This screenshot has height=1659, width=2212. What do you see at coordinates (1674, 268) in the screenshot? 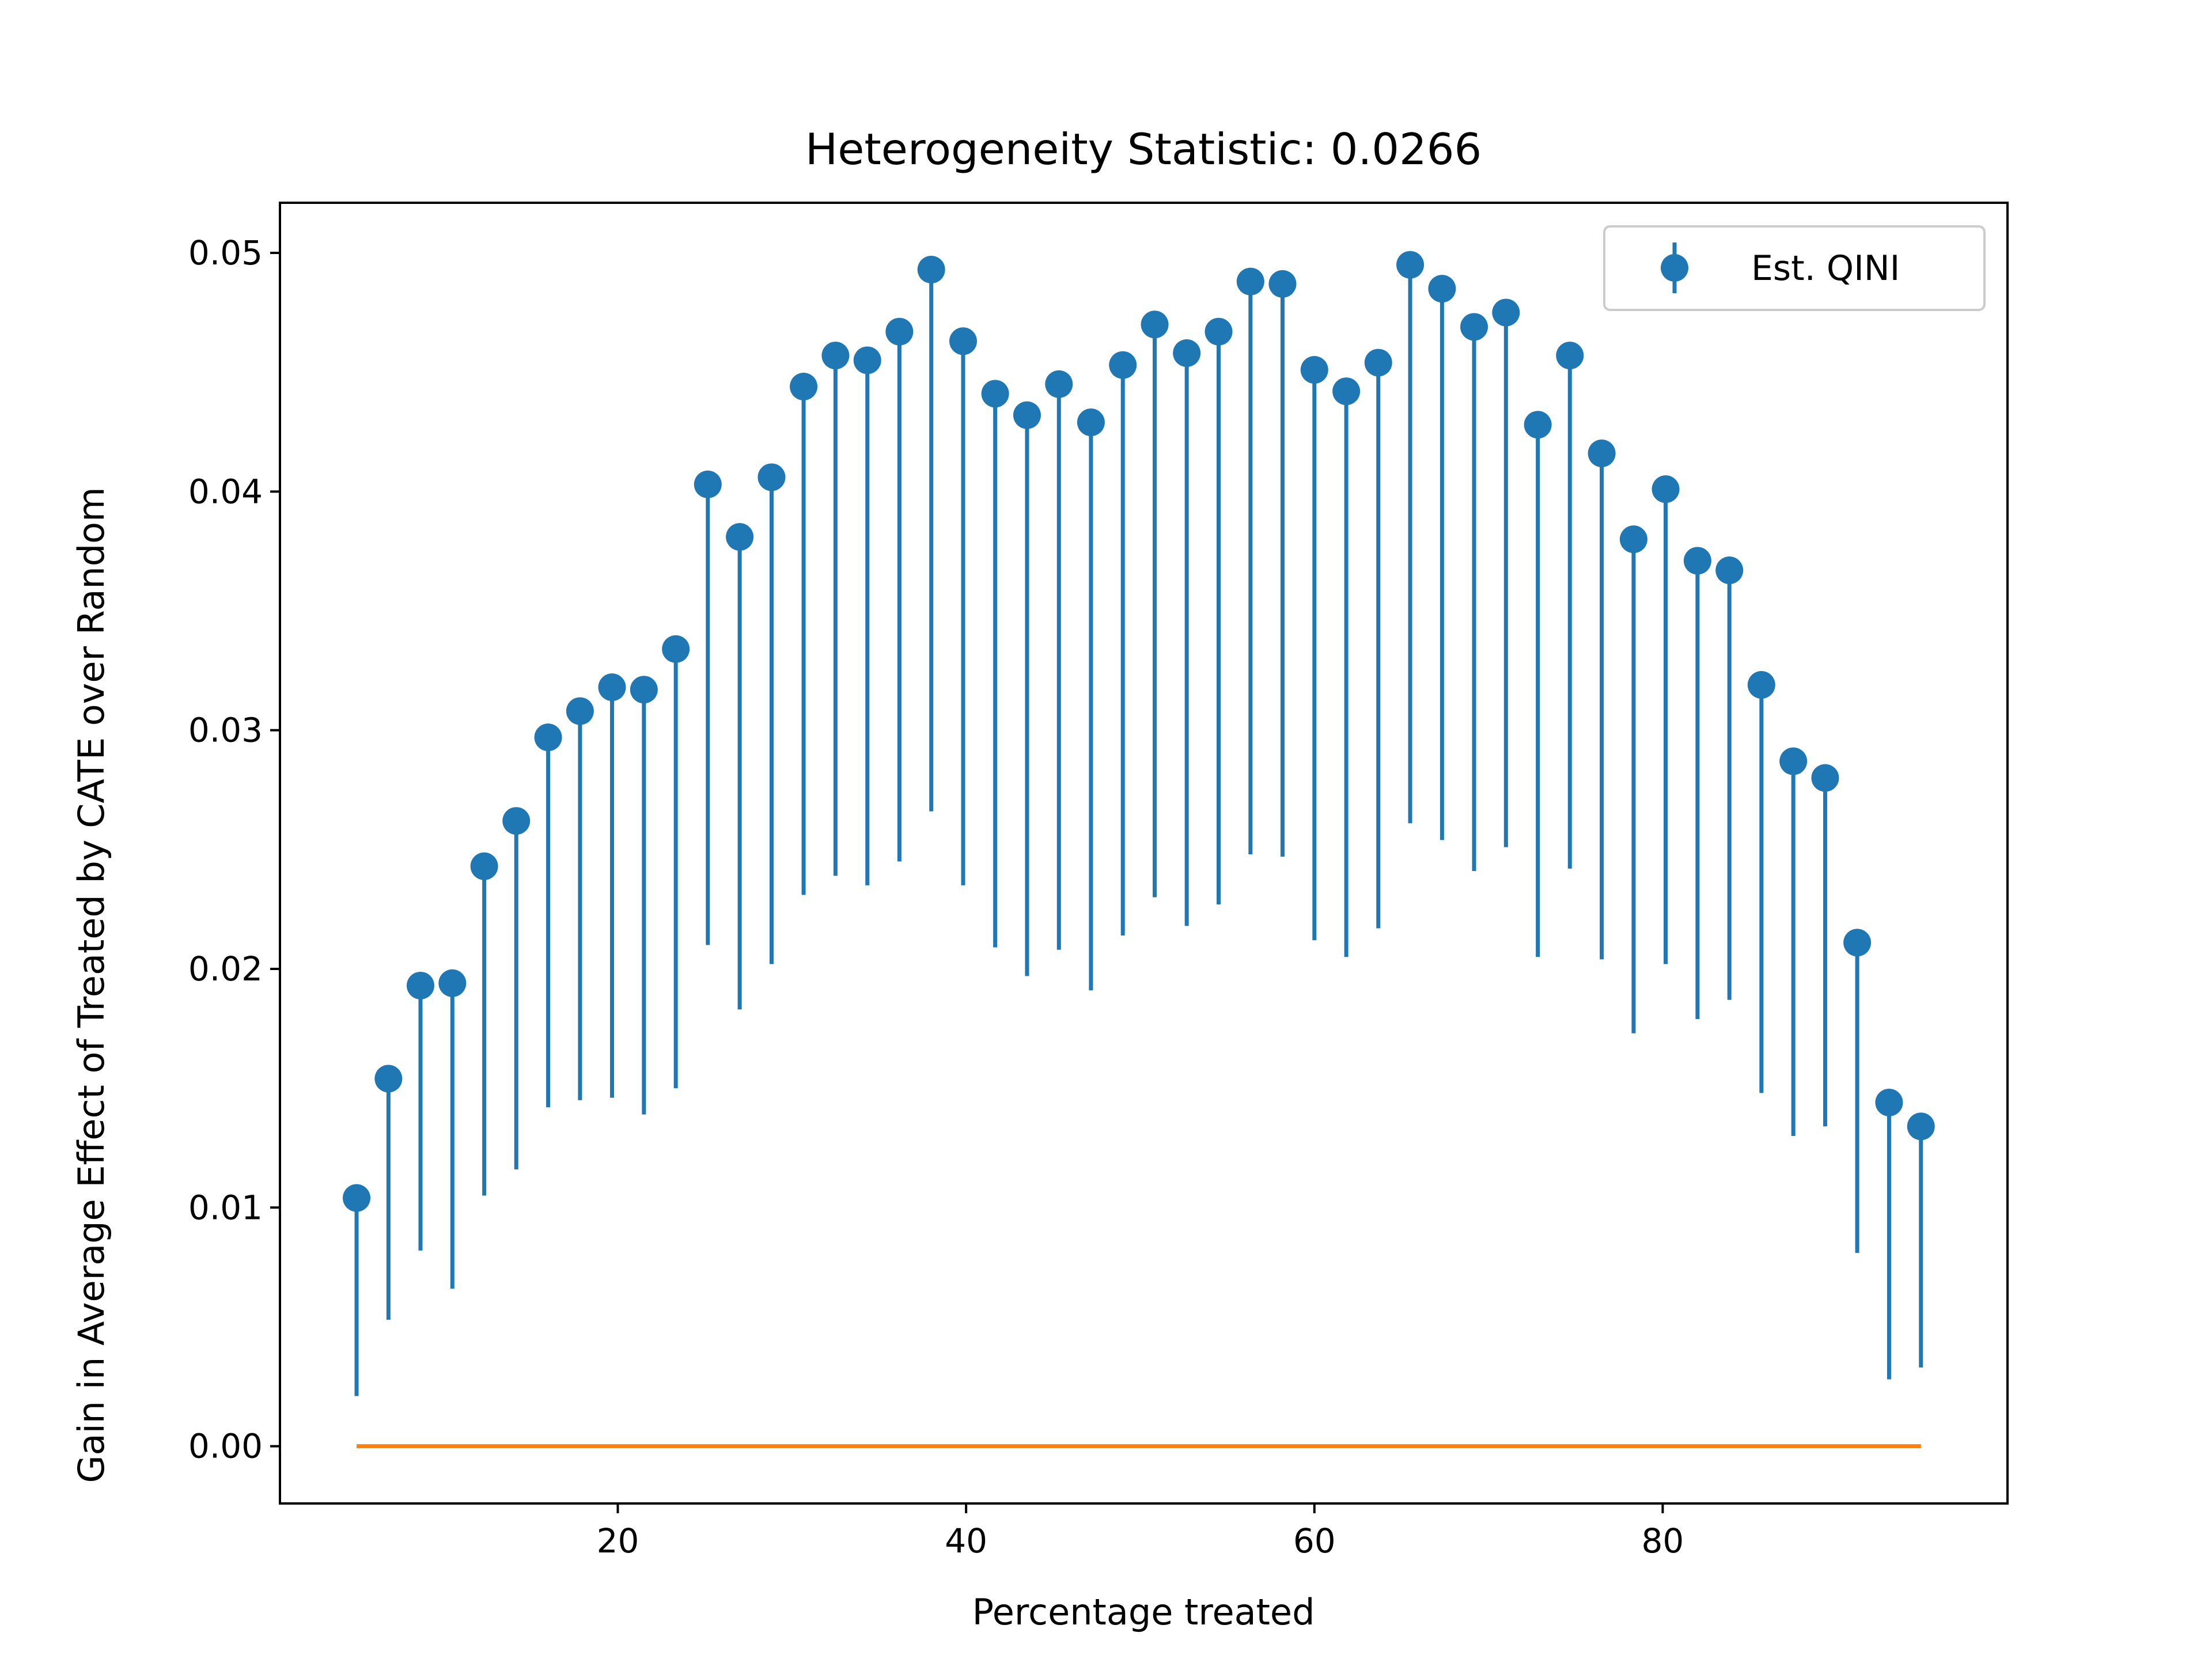
I see `legend-marker-dot` at bounding box center [1674, 268].